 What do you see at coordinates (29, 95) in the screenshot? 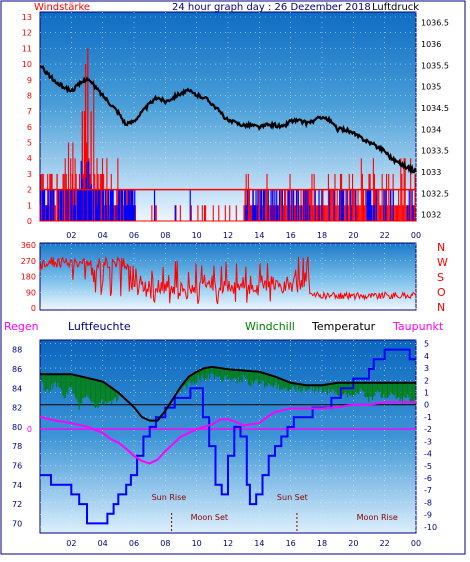
I see `wind-tick-label: 8` at bounding box center [29, 95].